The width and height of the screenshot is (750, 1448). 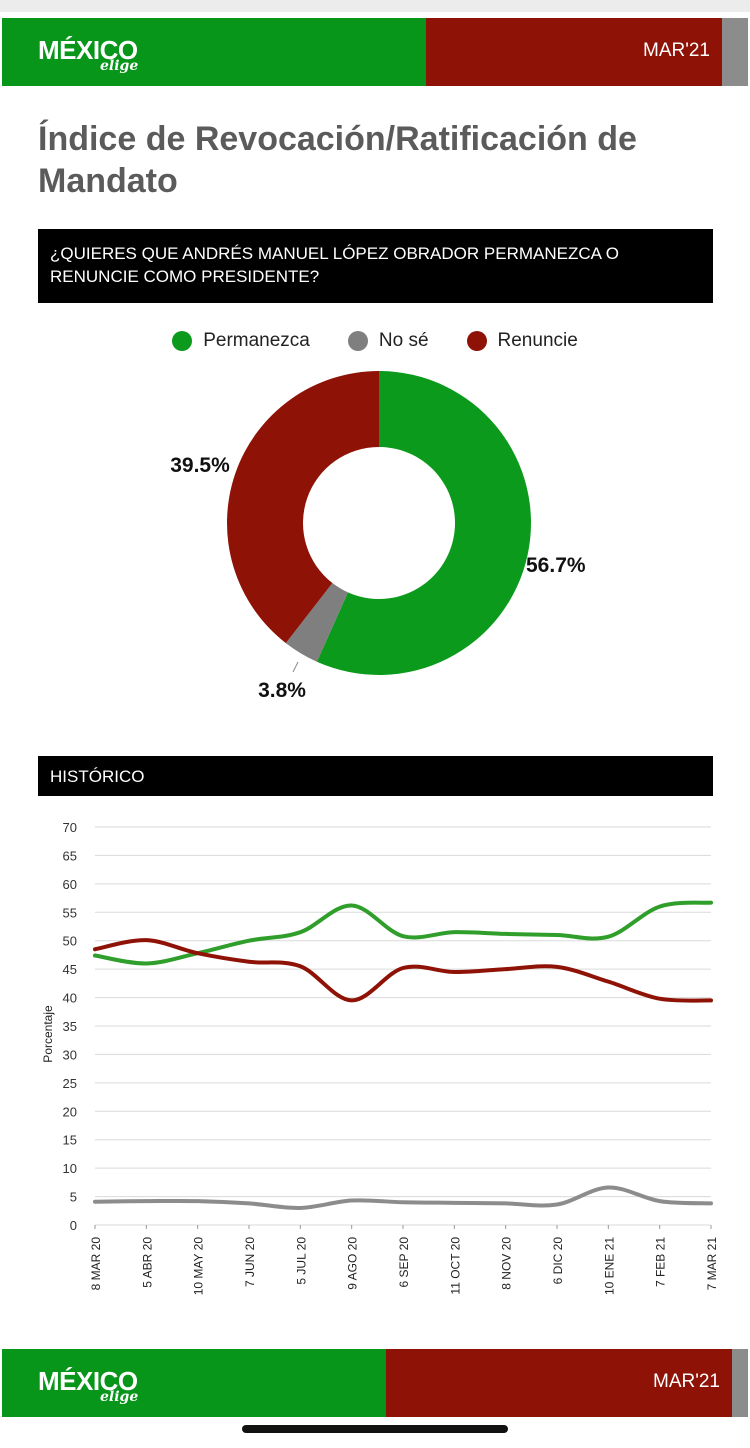 I want to click on footer-banner-green: MÉXICO elige, so click(x=194, y=1383).